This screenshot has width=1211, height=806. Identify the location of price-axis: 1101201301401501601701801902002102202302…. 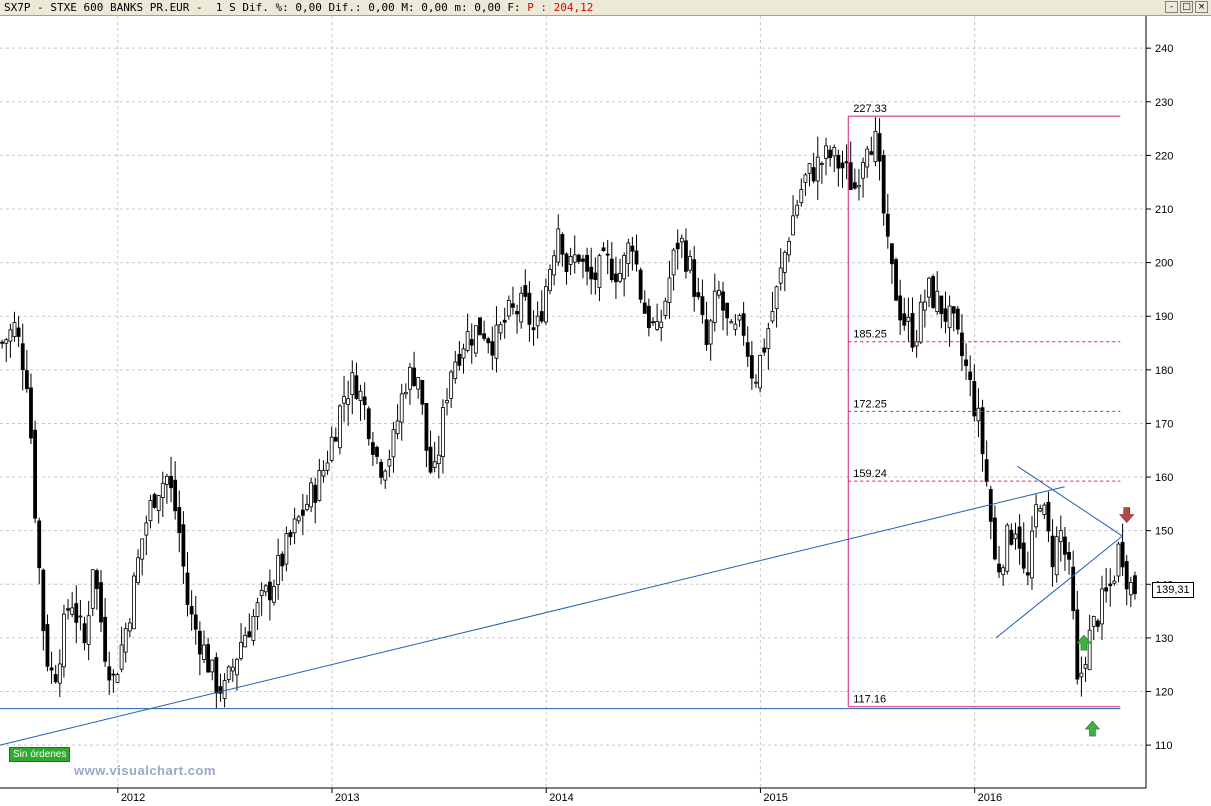
(1178, 402).